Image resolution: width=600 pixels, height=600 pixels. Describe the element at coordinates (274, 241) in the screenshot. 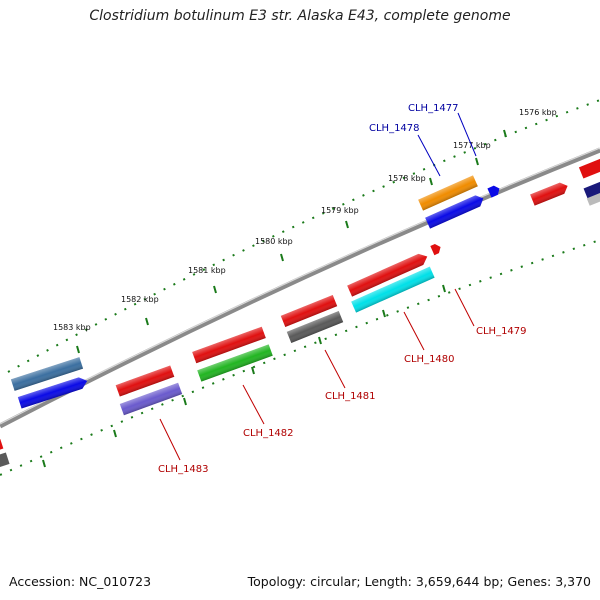

I see `tick-label: 1580 kbp` at that location.